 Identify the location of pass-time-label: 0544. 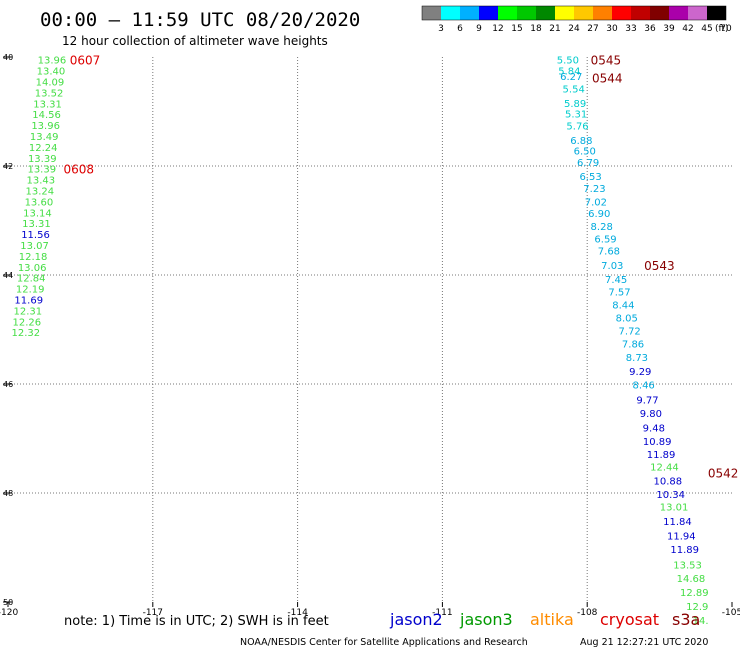
(607, 79).